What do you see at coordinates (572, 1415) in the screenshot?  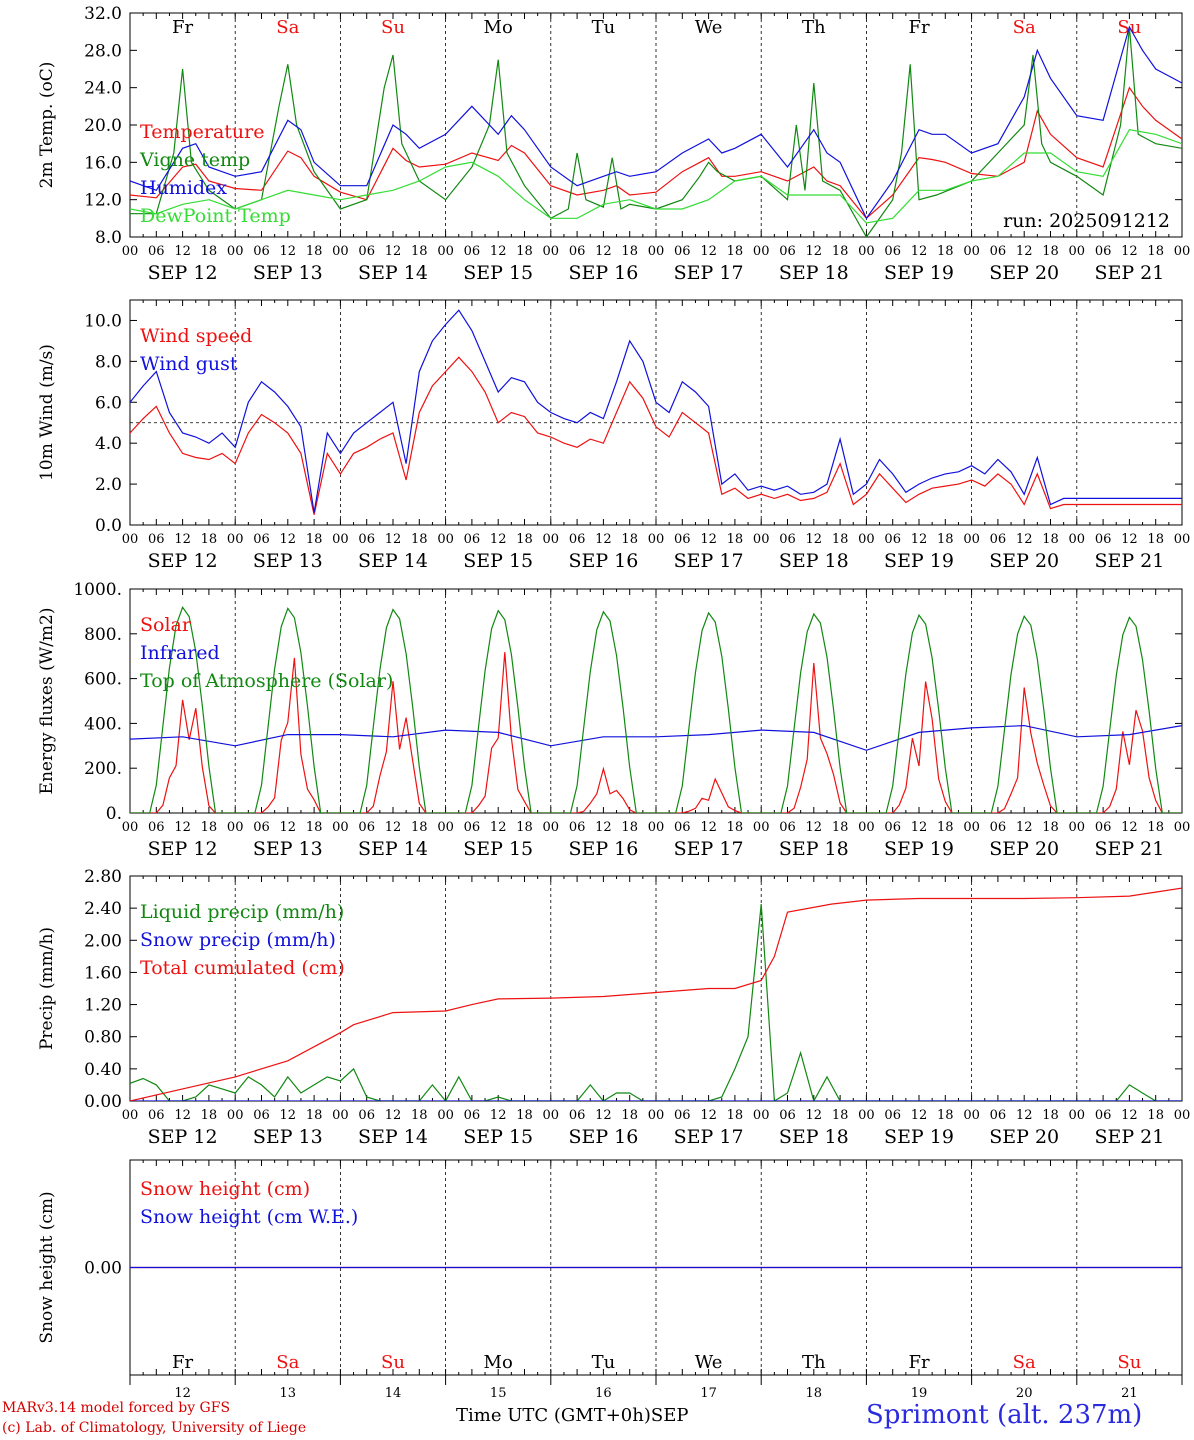 I see `x-axis-title: Time UTC (GMT+0h)SEP` at bounding box center [572, 1415].